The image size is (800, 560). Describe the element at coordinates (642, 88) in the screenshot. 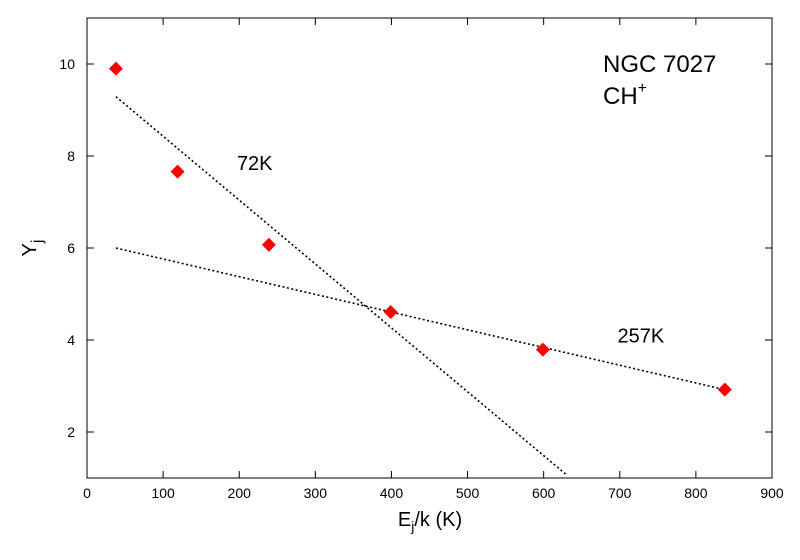

I see `molecule-charge: +` at that location.